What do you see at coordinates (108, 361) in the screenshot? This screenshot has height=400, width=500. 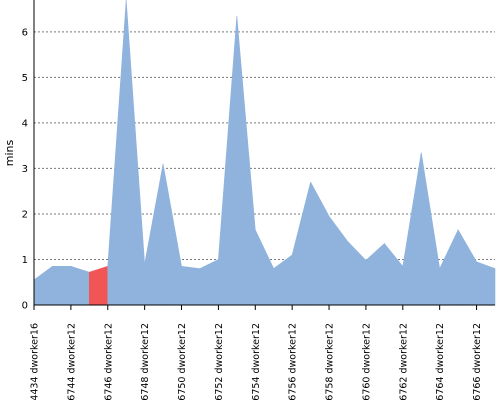 I see `x-tick-label: #6746 dworker12` at bounding box center [108, 361].